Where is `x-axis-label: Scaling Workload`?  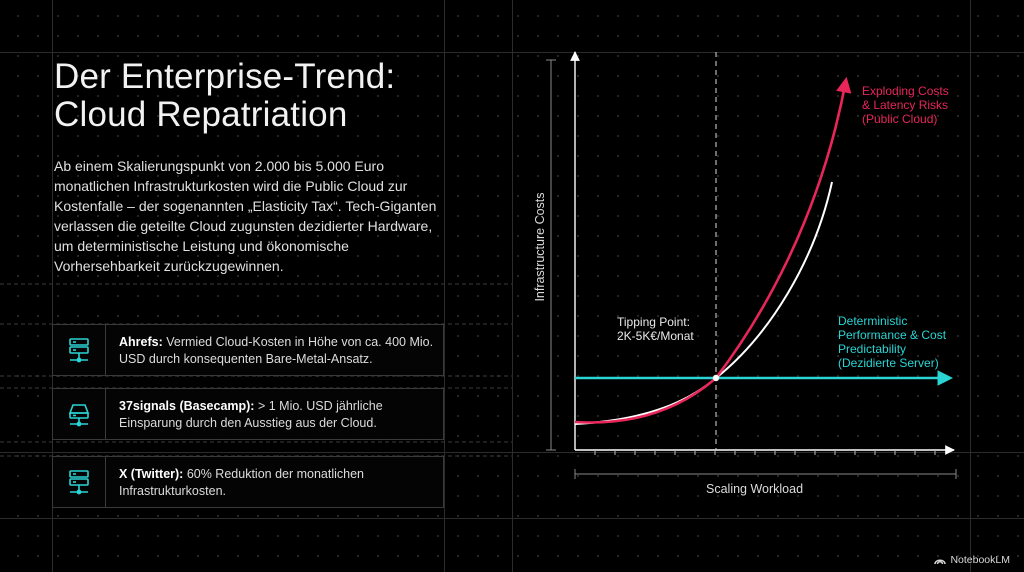
x-axis-label: Scaling Workload is located at coordinates (755, 489).